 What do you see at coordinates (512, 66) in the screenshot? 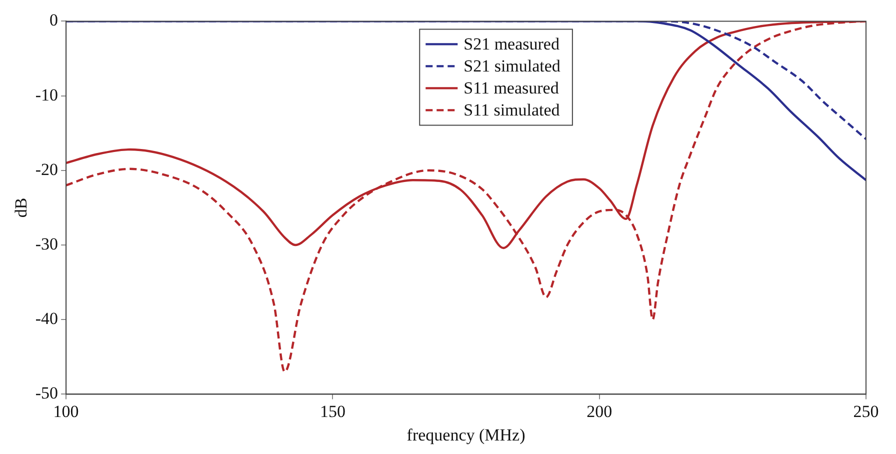
I see `legend-label: S21 simulated` at bounding box center [512, 66].